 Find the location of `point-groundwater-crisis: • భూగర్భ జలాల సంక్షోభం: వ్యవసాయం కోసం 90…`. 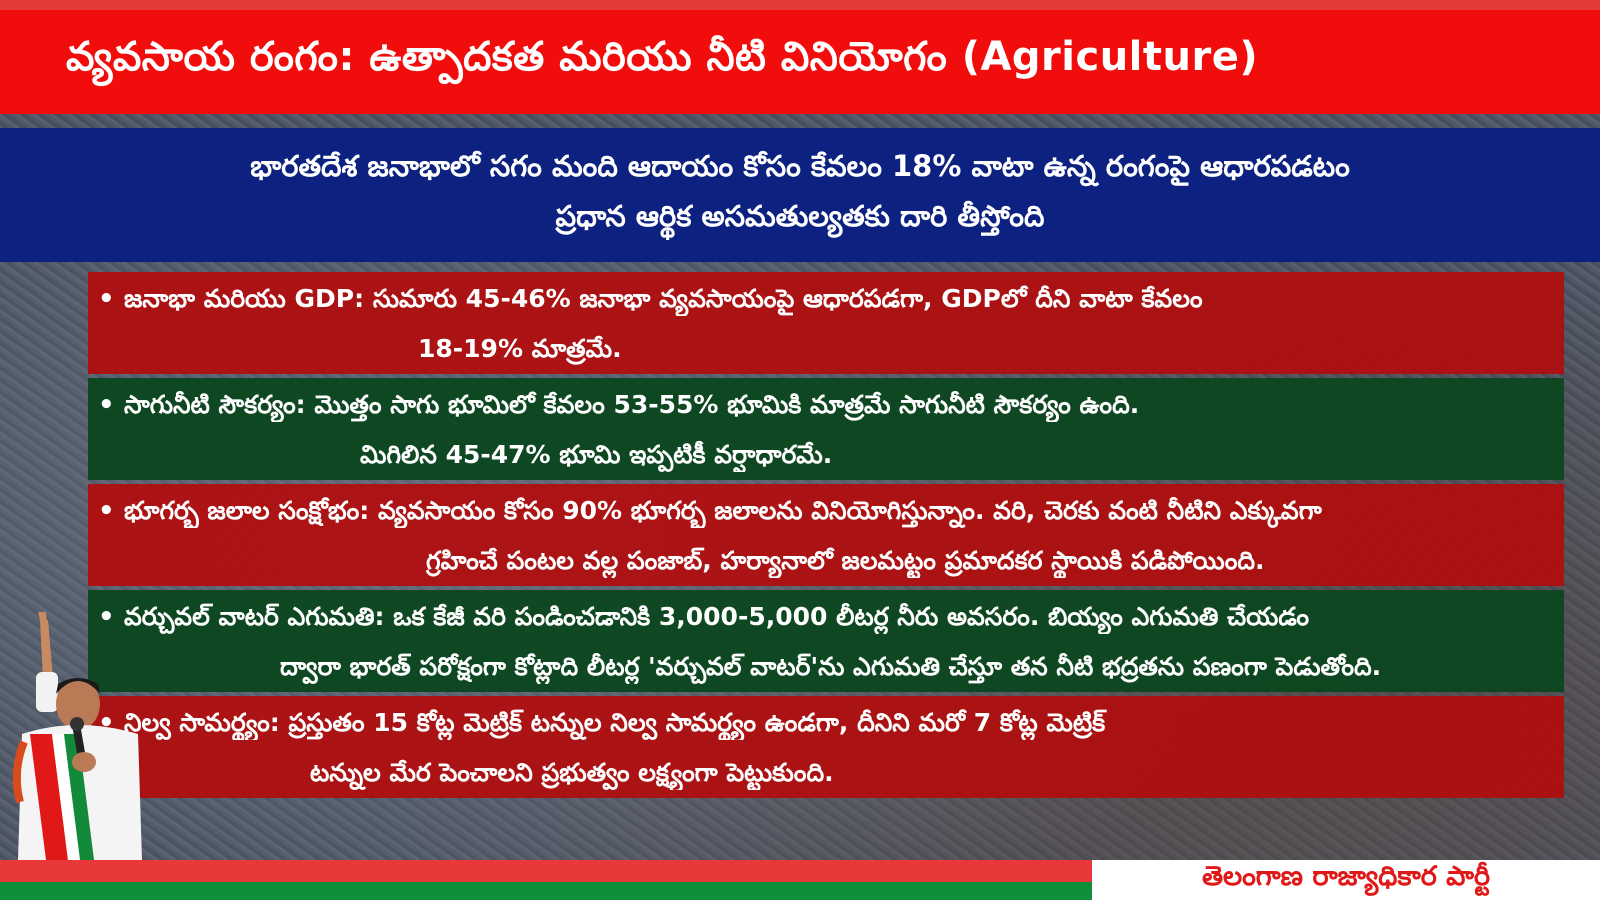

point-groundwater-crisis: • భూగర్భ జలాల సంక్షోభం: వ్యవసాయం కోసం 90… is located at coordinates (826, 535).